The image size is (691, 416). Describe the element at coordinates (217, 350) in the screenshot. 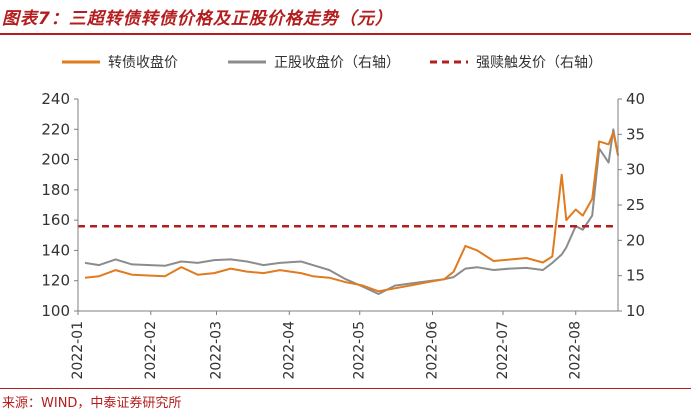

I see `x-tick-label: 2022-03` at that location.